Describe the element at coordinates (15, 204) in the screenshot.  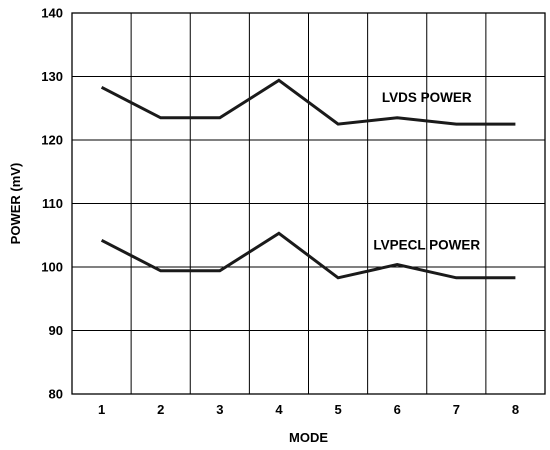
I see `y-axis-title: POWER (mV)` at that location.